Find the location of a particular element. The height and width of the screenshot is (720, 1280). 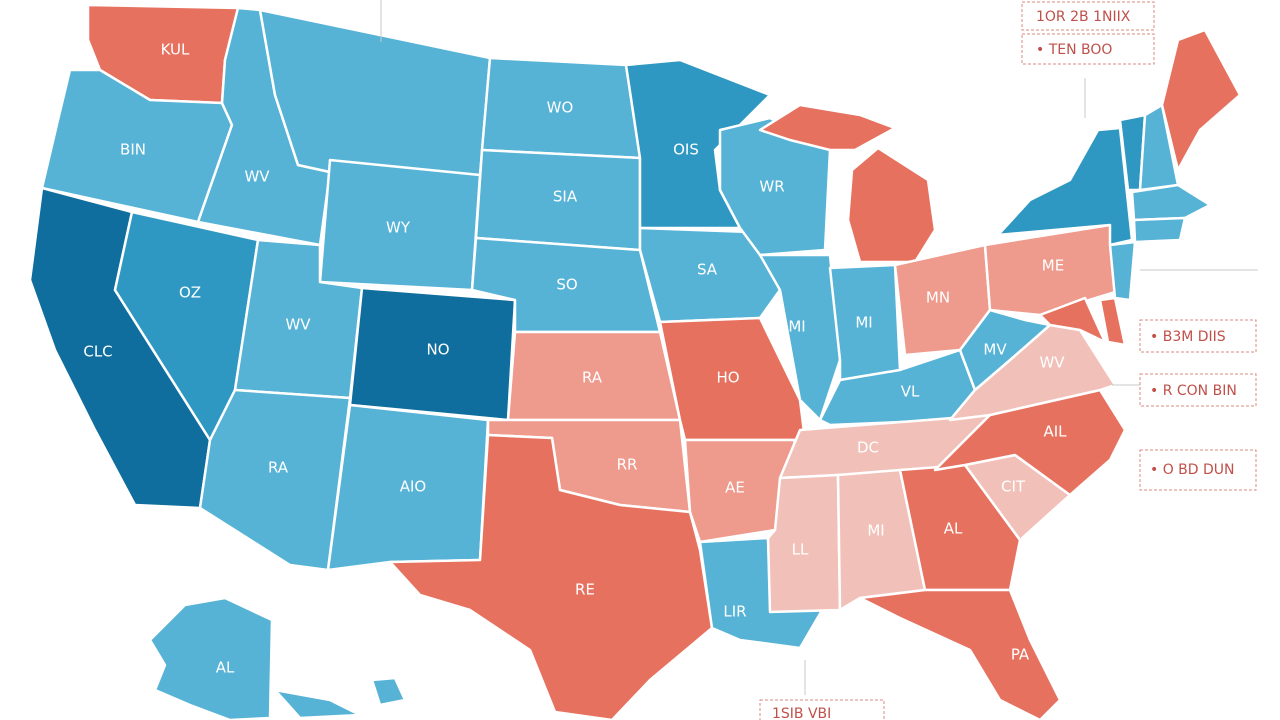

label-south-carolina: CIT is located at coordinates (1013, 487).